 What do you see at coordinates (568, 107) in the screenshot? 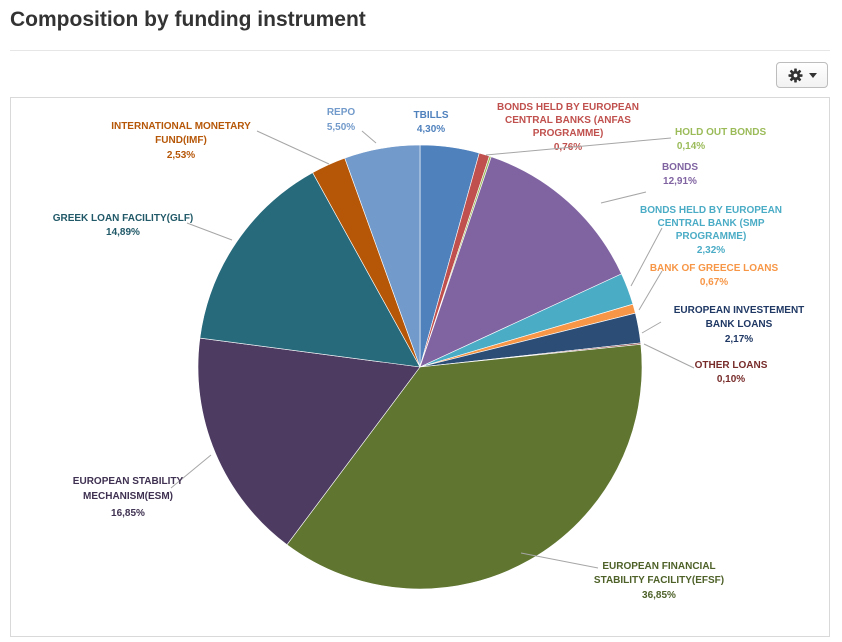
I see `slice-label-bonds-held-by-european-central-banks-anfas-programme: BONDS HELD BY EUROPEAN` at bounding box center [568, 107].